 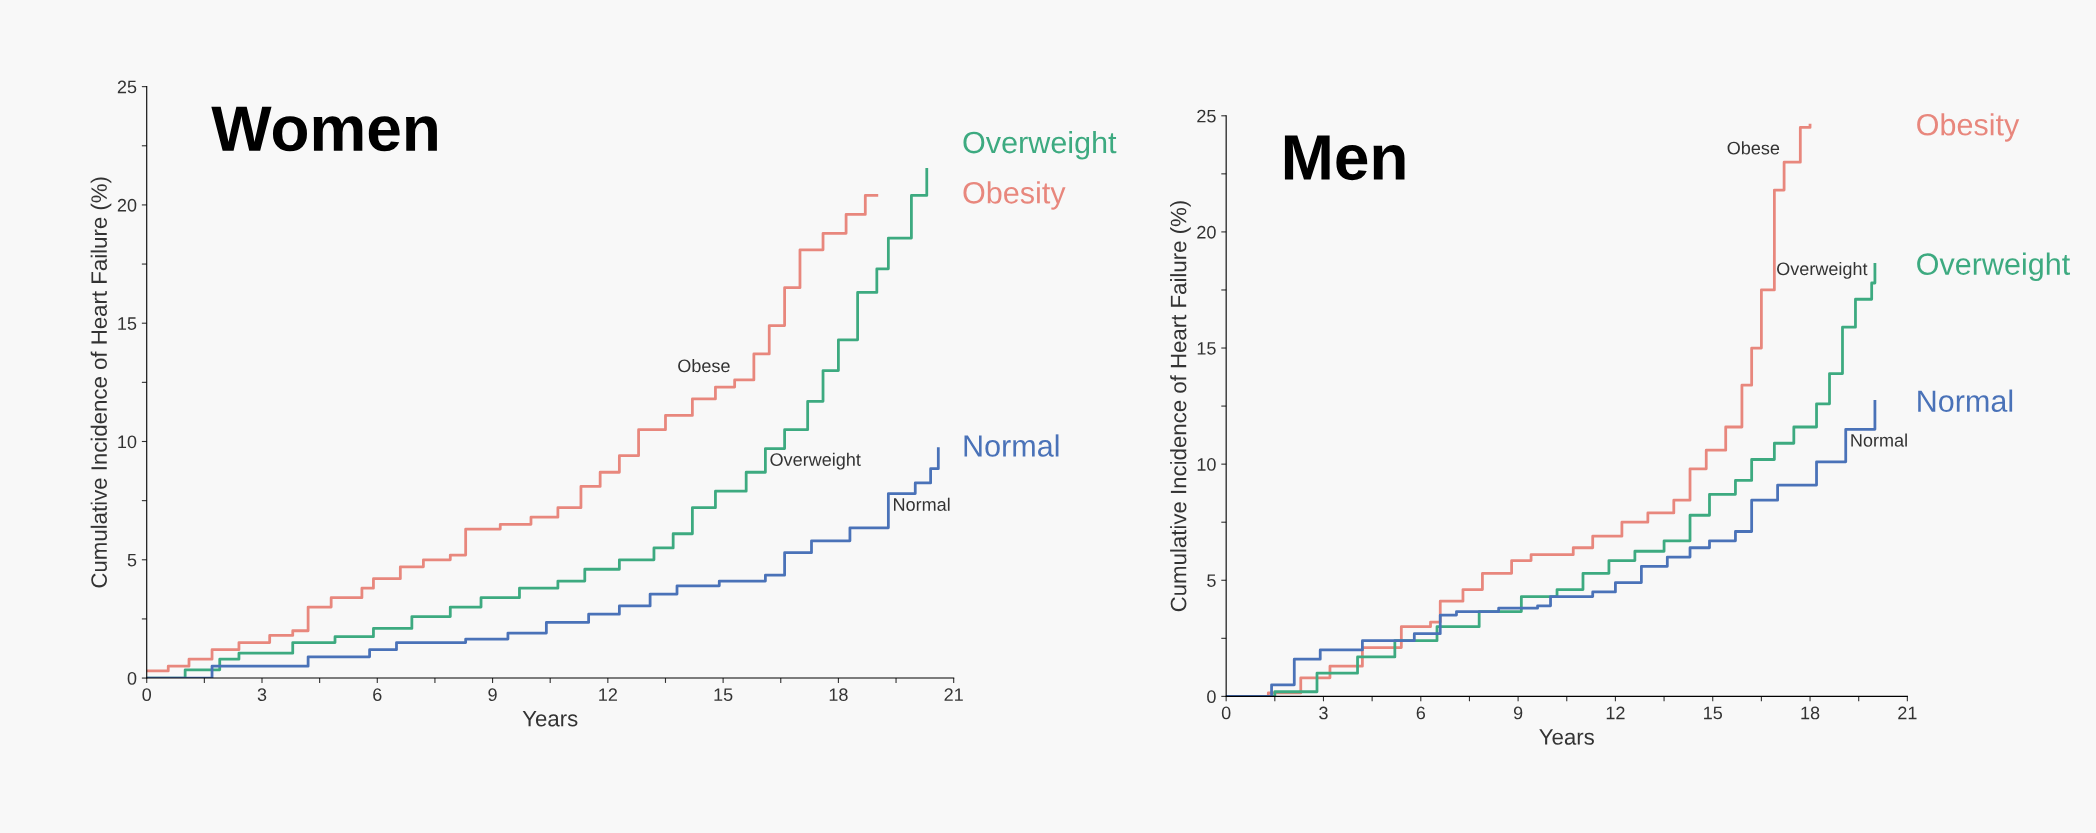 I want to click on chart-title: Men, so click(x=1344, y=158).